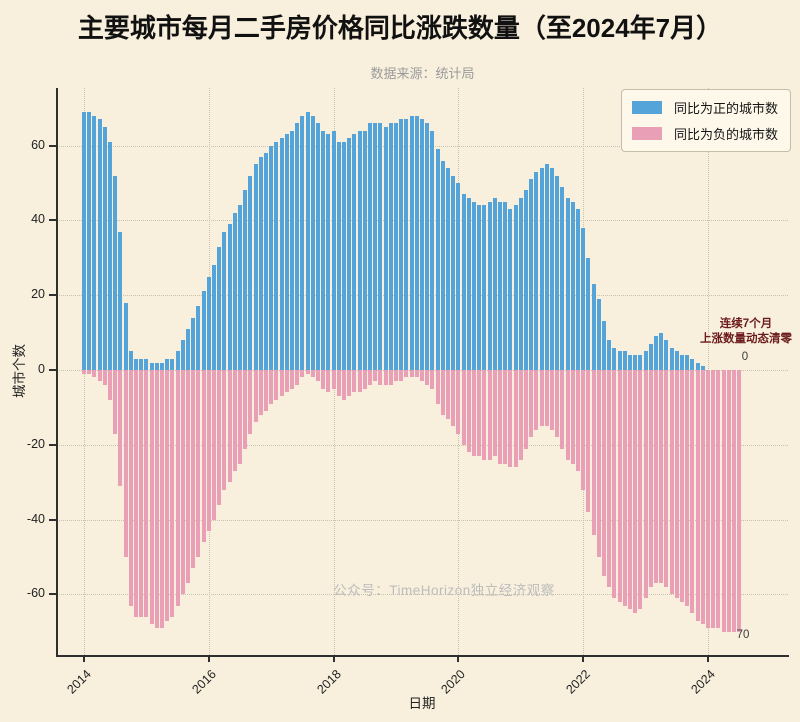 Image resolution: width=800 pixels, height=722 pixels. I want to click on annotation-text: 连续7个月 上涨数量动态清零, so click(742, 332).